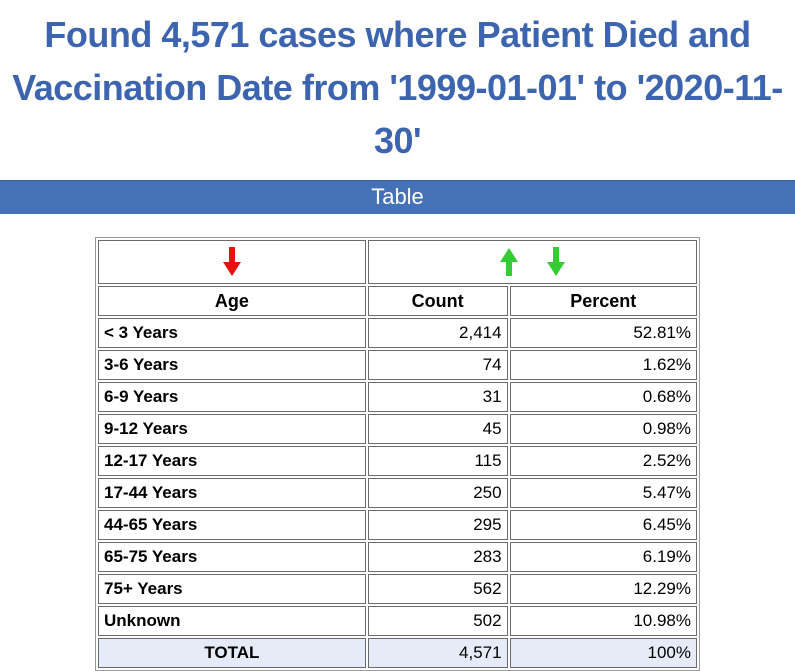 This screenshot has width=795, height=671. What do you see at coordinates (232, 653) in the screenshot?
I see `total-label: TOTAL` at bounding box center [232, 653].